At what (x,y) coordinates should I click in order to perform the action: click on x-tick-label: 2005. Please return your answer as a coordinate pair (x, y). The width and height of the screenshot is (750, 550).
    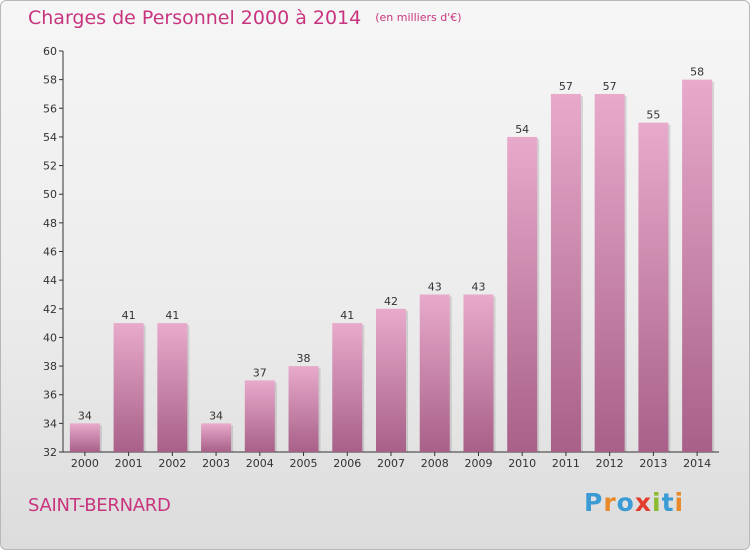
    Looking at the image, I should click on (304, 463).